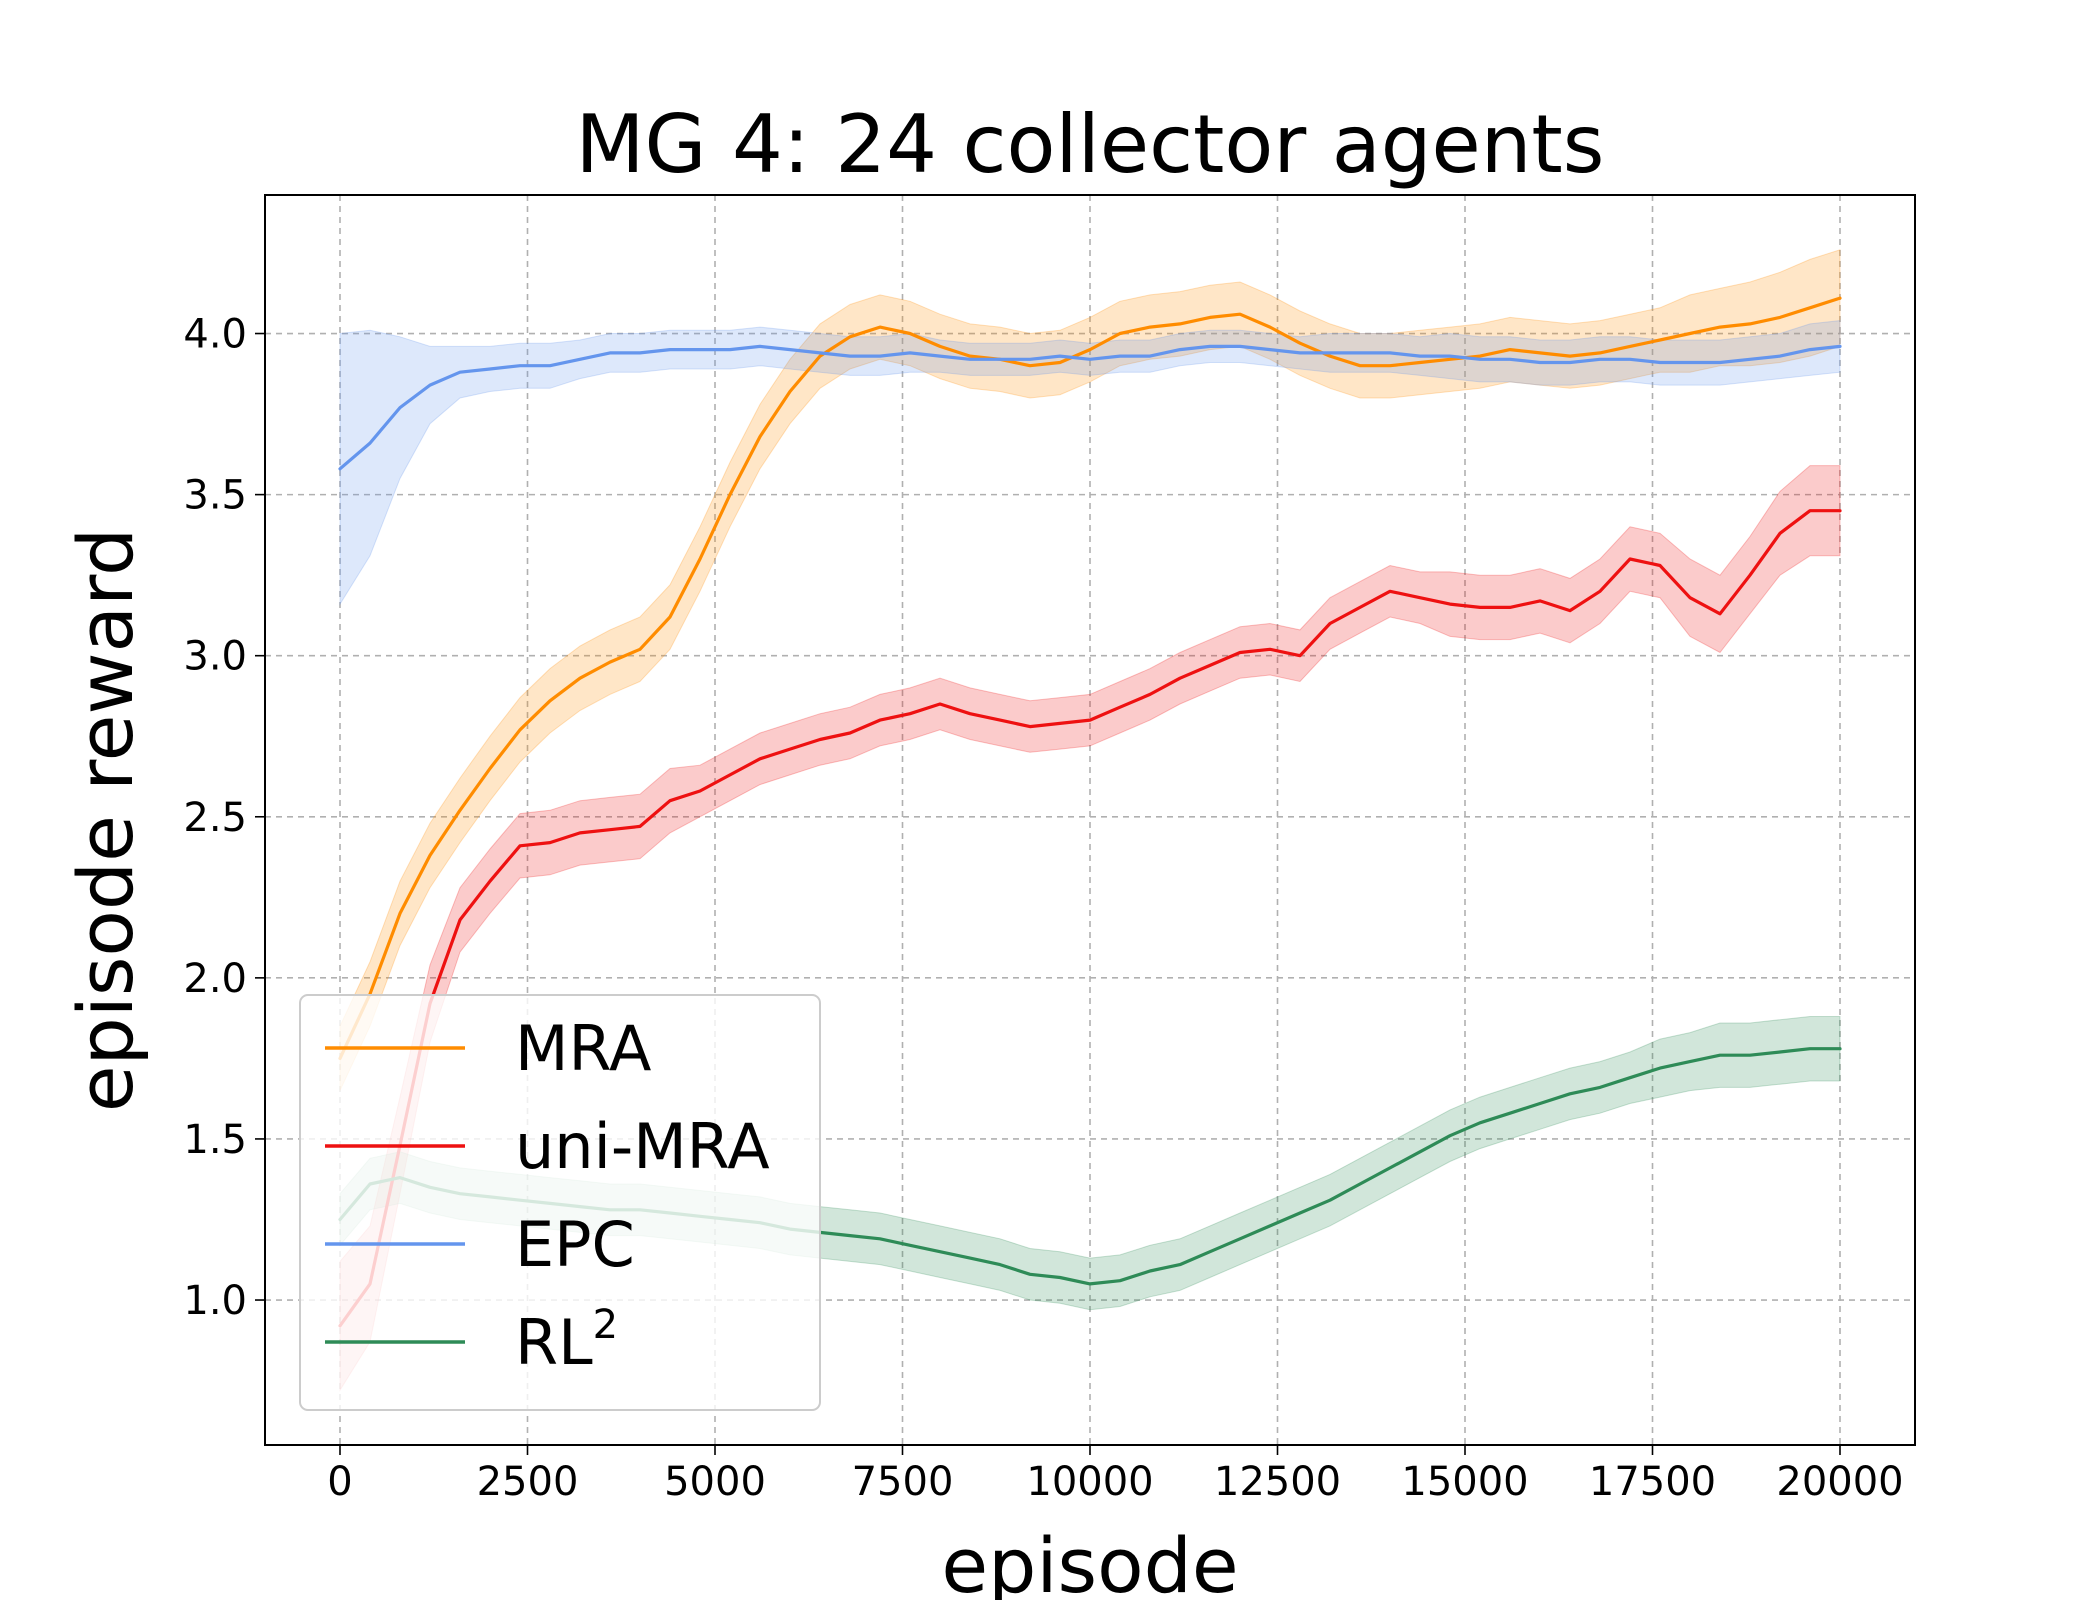 The height and width of the screenshot is (1600, 2100). I want to click on x-tick-label: 2500, so click(528, 1482).